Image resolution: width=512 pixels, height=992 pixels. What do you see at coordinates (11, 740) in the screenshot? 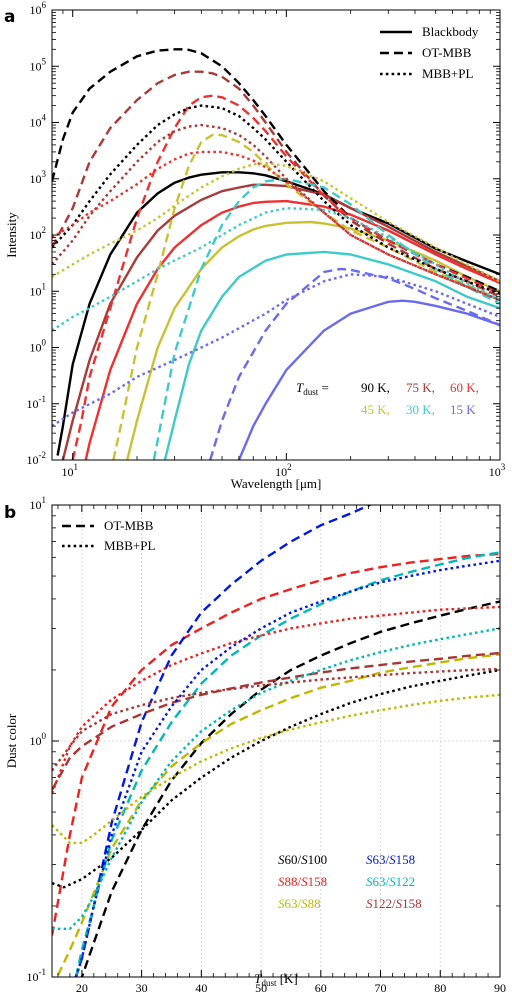
I see `panel-b-ylabel: Dust color` at bounding box center [11, 740].